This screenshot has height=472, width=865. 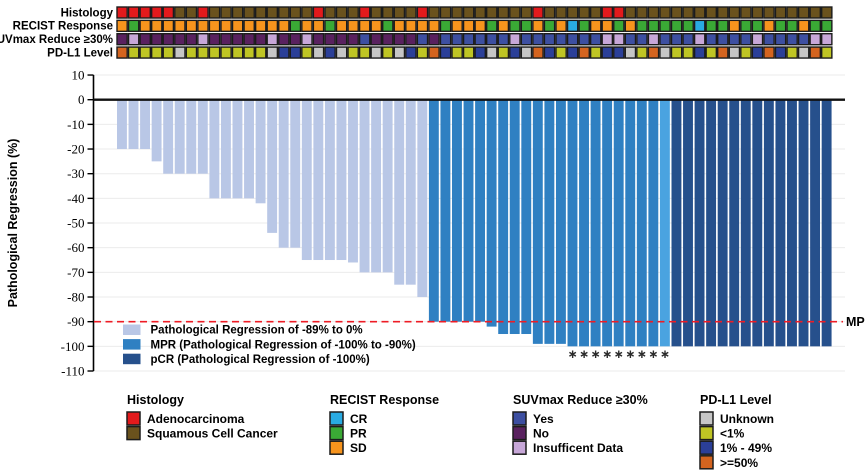 I want to click on y-tick-label: -50, so click(x=75, y=223).